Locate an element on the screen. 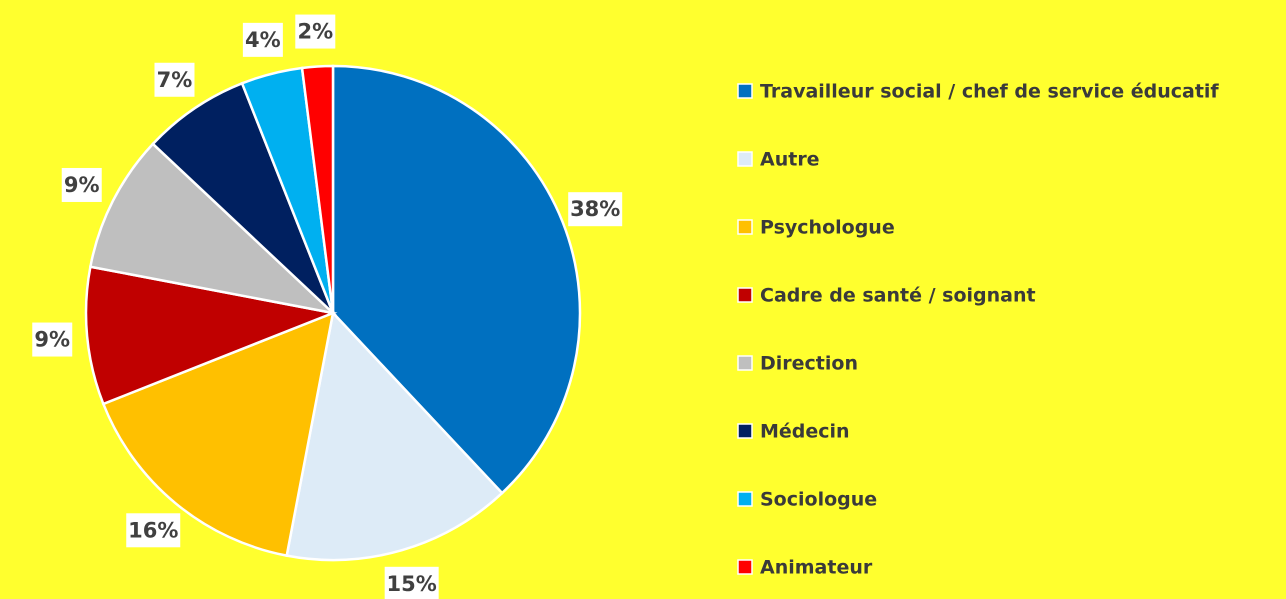 This screenshot has height=599, width=1286. data-label: 15% is located at coordinates (412, 584).